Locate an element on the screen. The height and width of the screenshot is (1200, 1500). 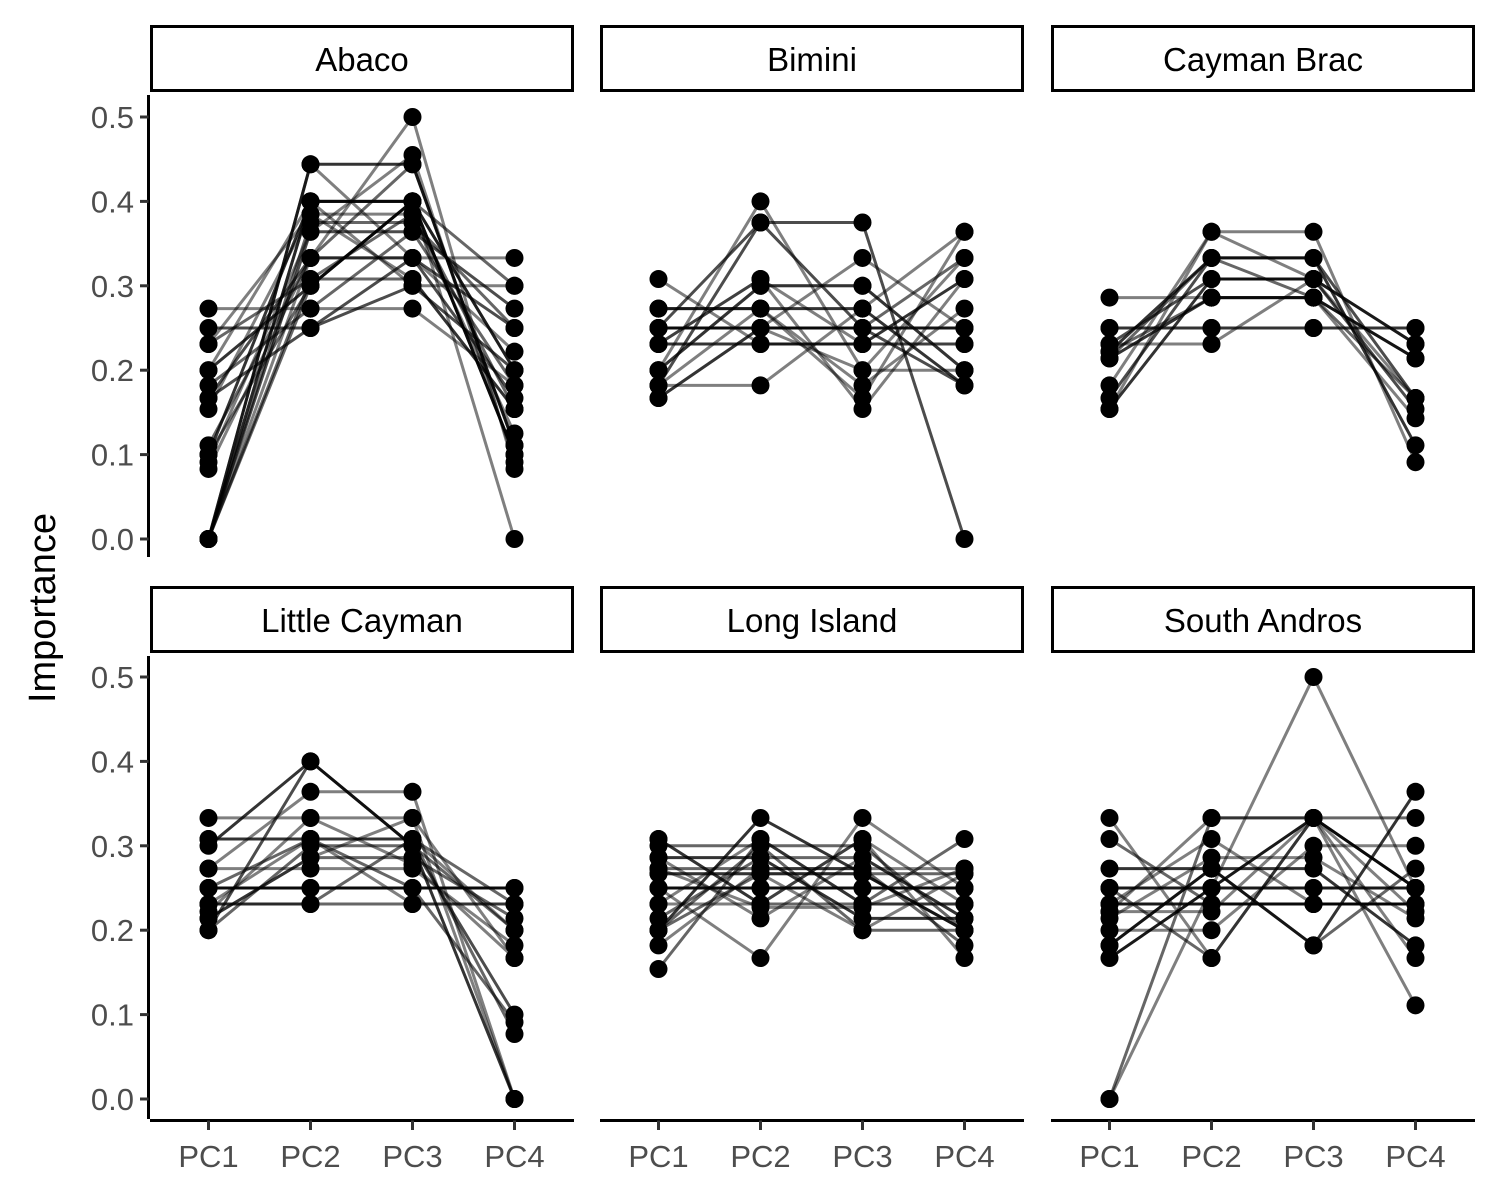
y-tick-label: 0.3 is located at coordinates (112, 286).